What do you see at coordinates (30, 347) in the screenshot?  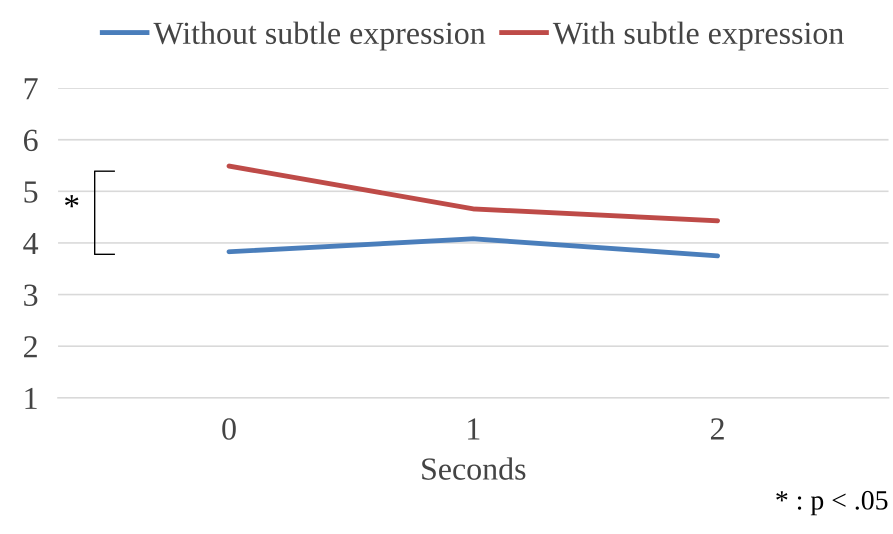 I see `y-tick-label: 2` at bounding box center [30, 347].